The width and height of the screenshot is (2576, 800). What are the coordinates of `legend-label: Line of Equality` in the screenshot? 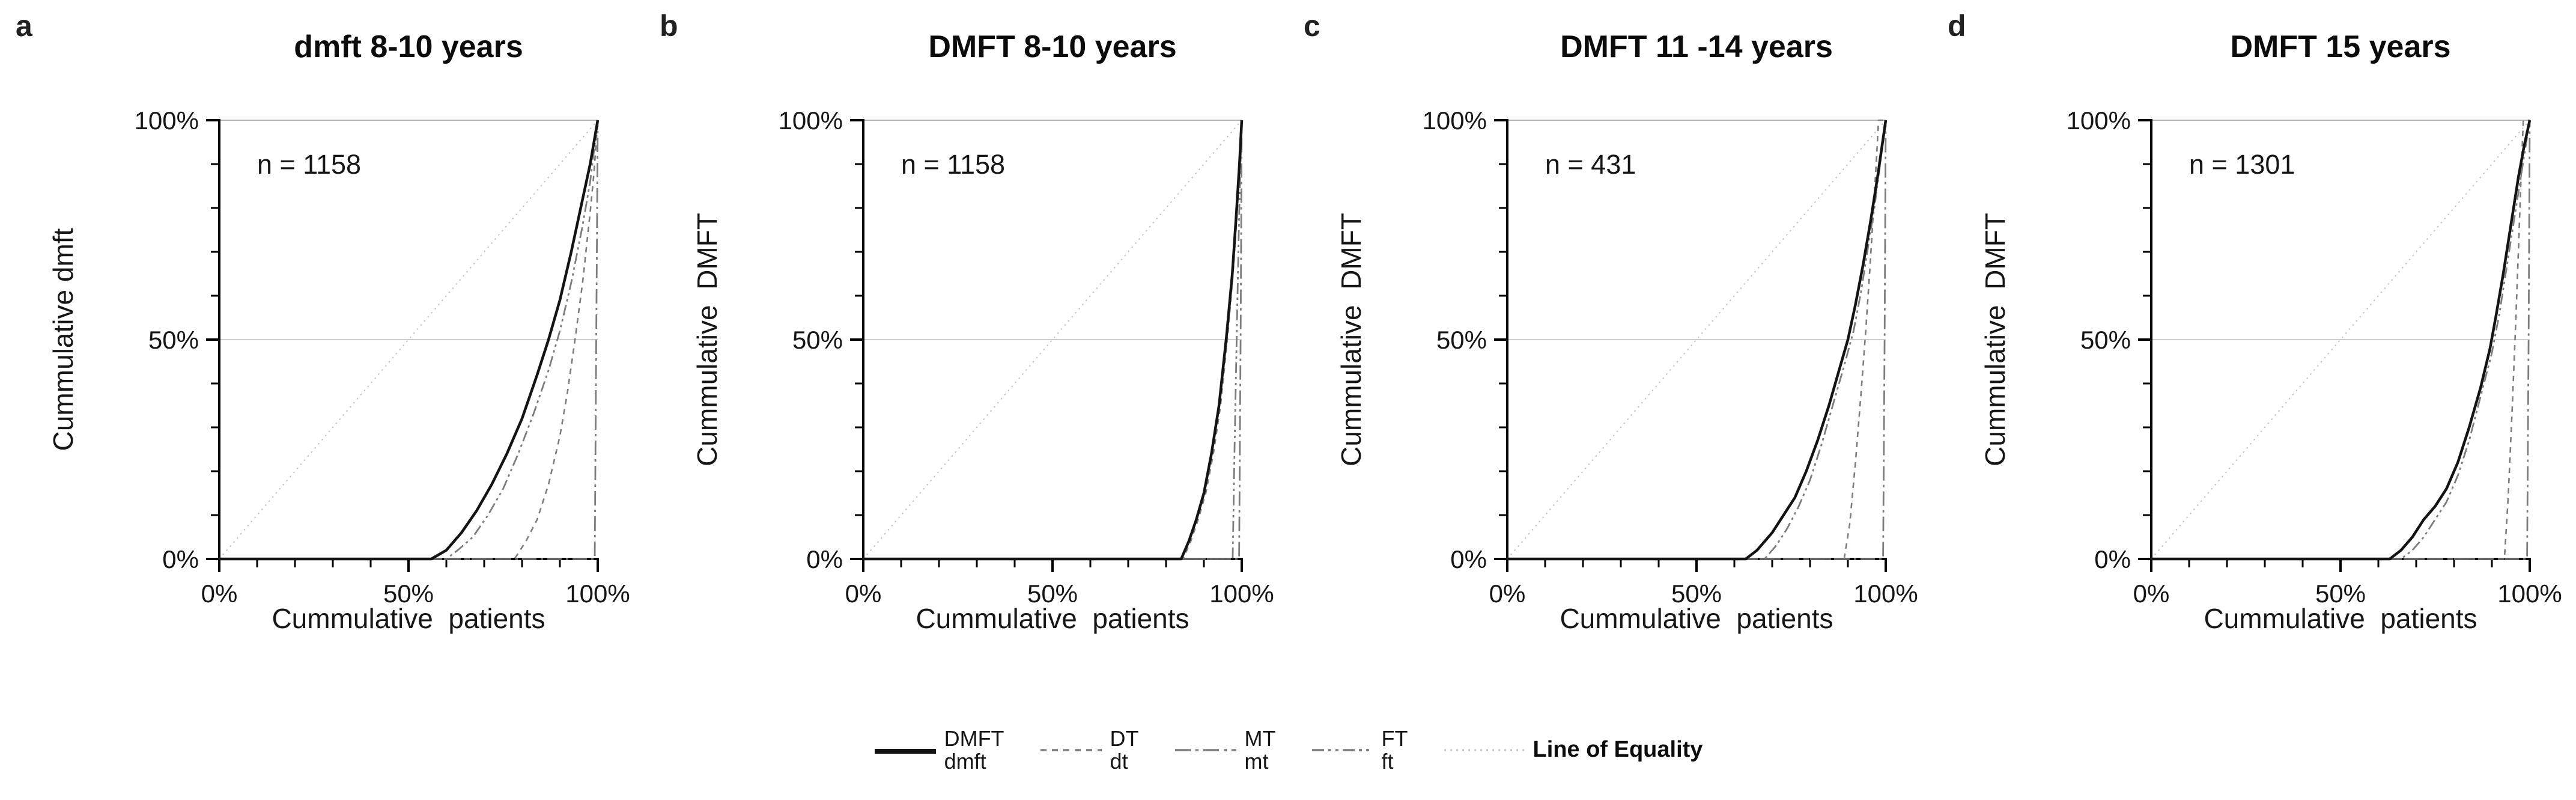 It's located at (1618, 750).